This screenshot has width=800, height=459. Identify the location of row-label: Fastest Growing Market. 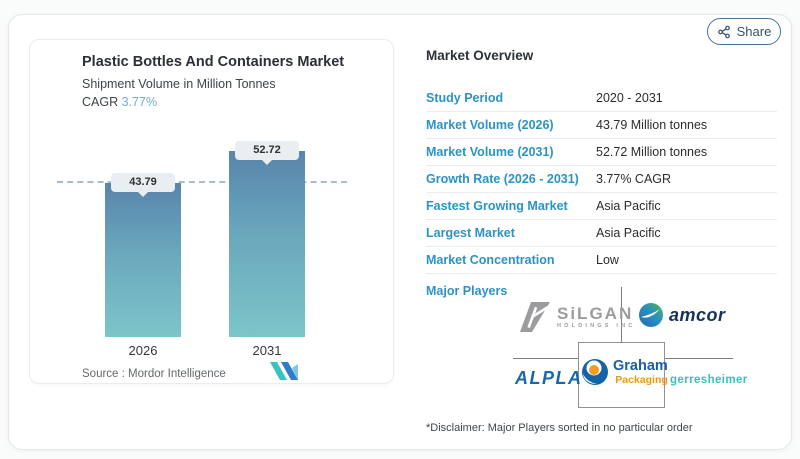
(497, 206).